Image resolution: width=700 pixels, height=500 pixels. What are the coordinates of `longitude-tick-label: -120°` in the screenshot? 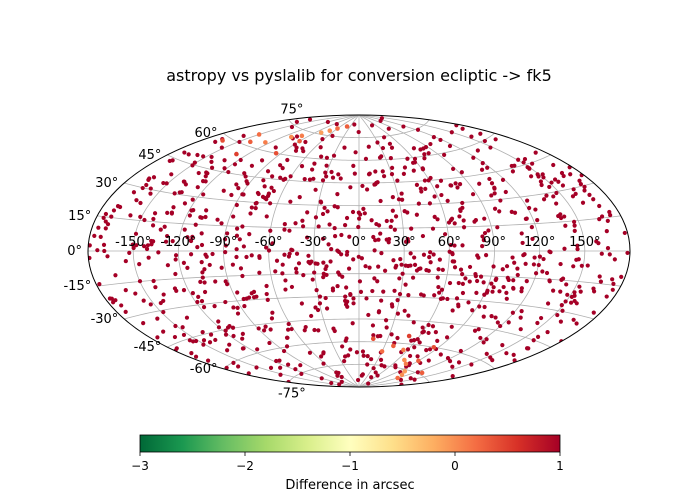 It's located at (178, 242).